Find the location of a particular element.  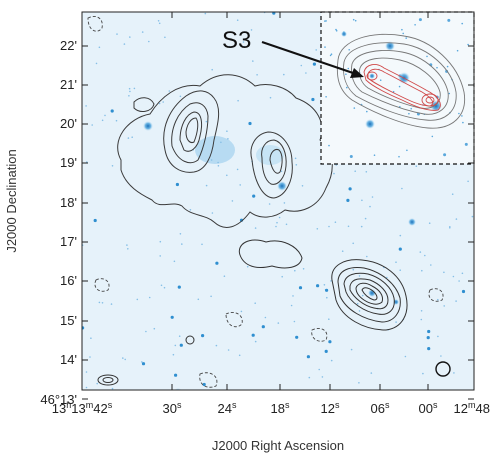

x-tick-label: 13h13m42s is located at coordinates (82, 408).